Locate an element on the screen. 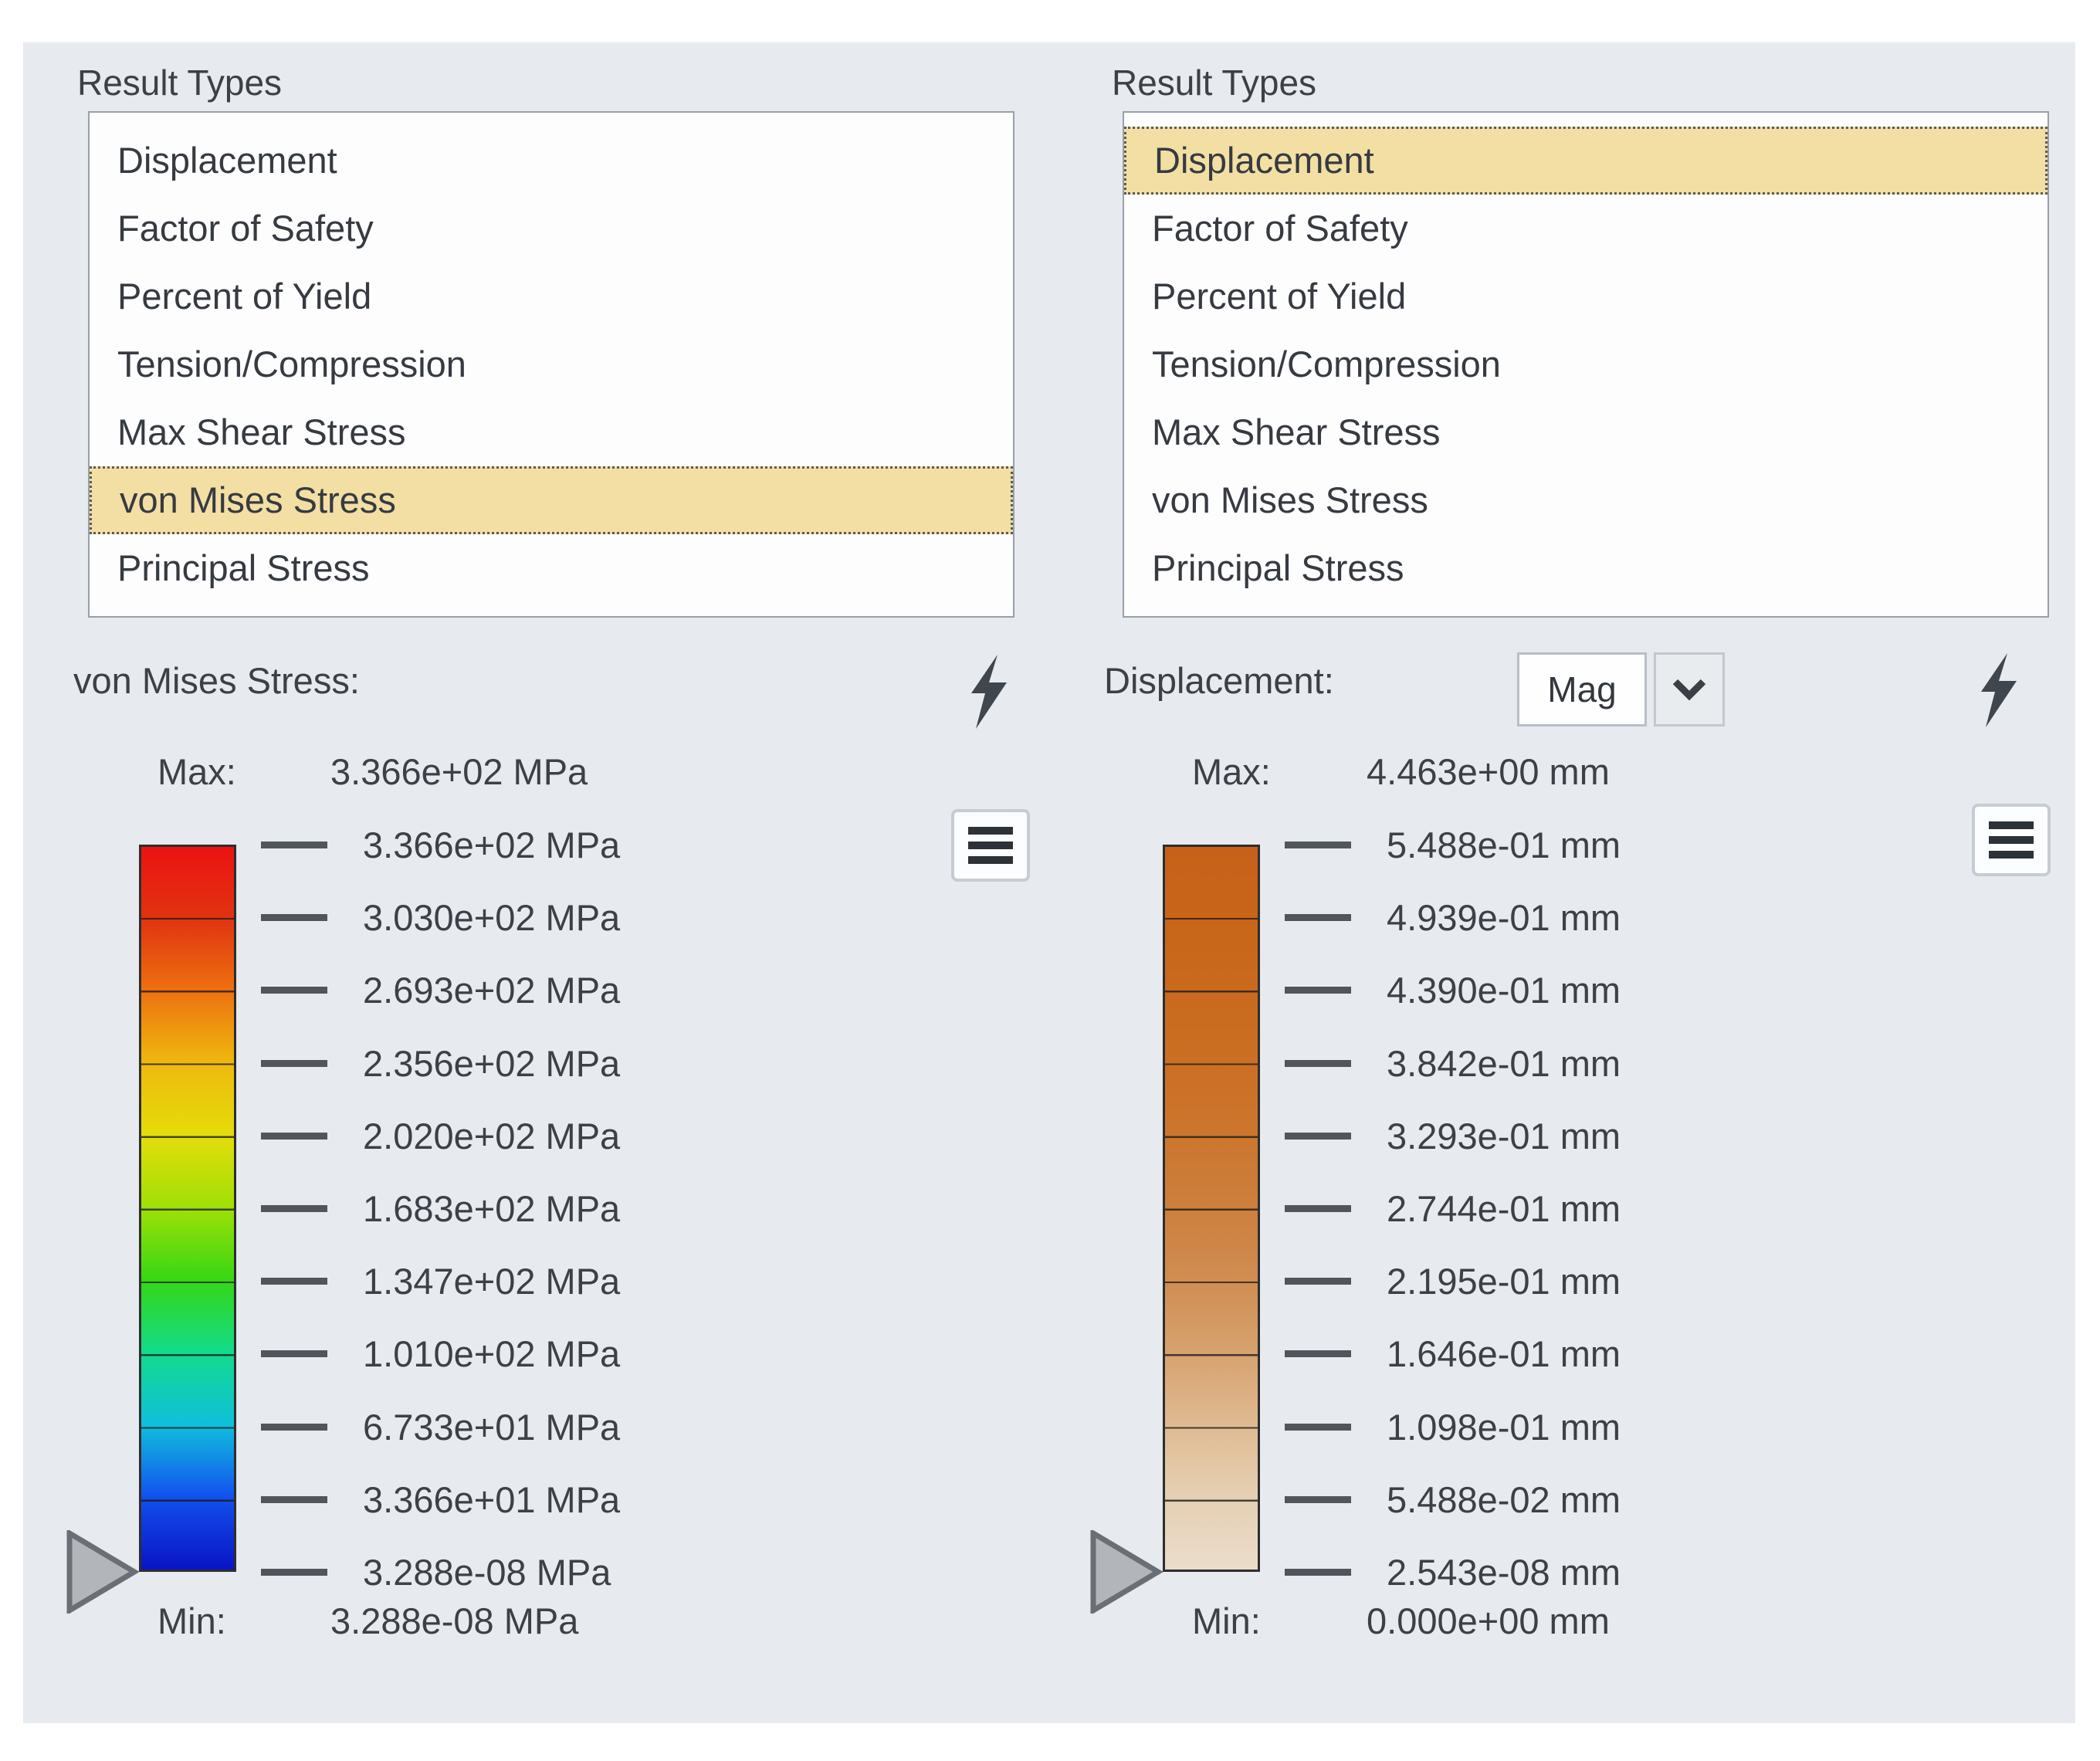 The width and height of the screenshot is (2100, 1761). tick-label: 3.366e+02 MPa is located at coordinates (492, 845).